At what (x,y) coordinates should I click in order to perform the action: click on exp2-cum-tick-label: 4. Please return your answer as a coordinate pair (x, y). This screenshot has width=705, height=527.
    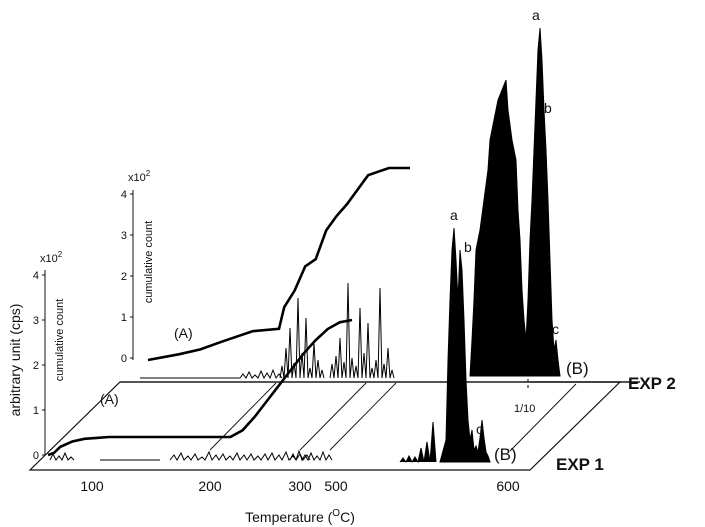
    Looking at the image, I should click on (124, 195).